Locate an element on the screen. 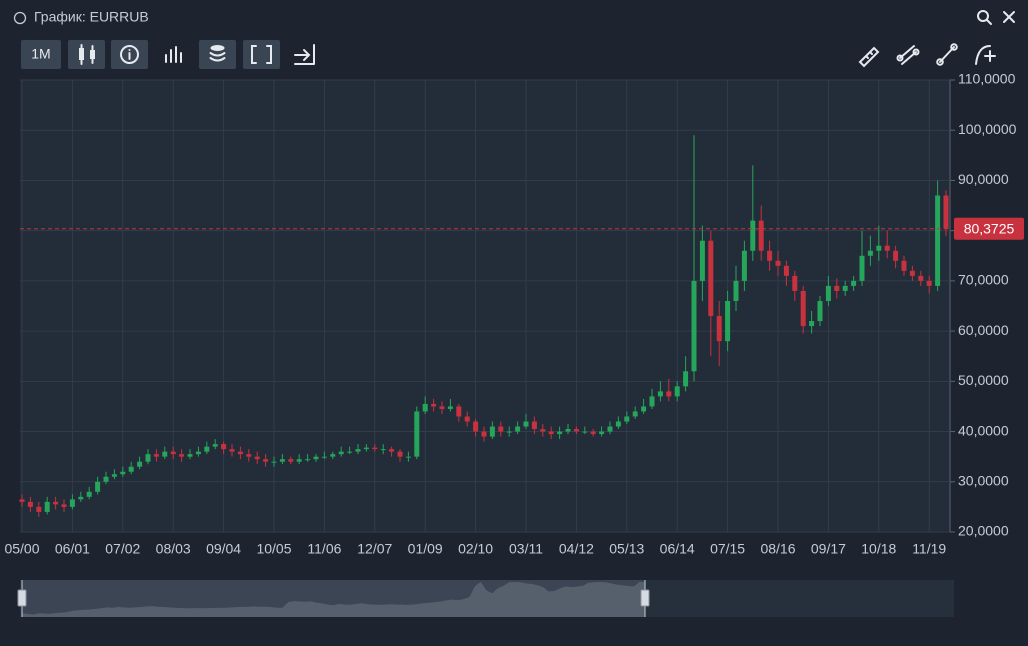 This screenshot has height=646, width=1028. x-tick-label: 05/00 is located at coordinates (21, 549).